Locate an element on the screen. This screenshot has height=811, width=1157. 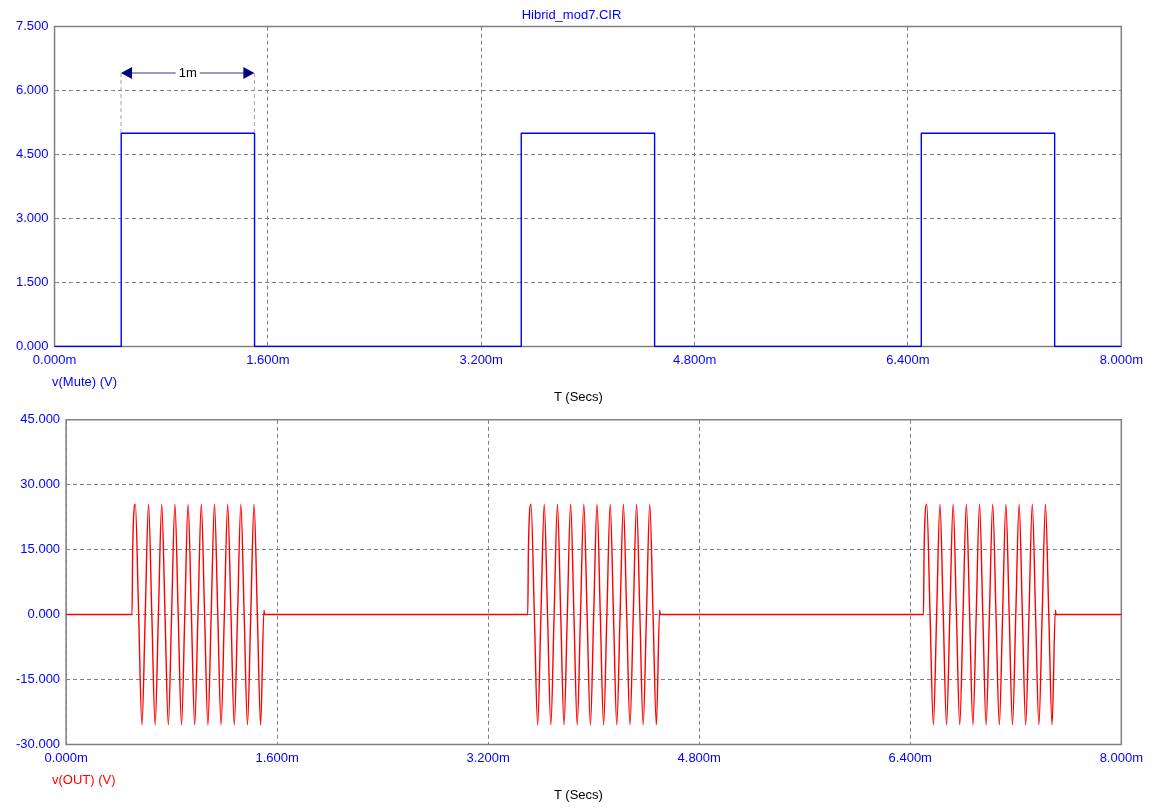
y-tick-label: 1.500 is located at coordinates (32, 282).